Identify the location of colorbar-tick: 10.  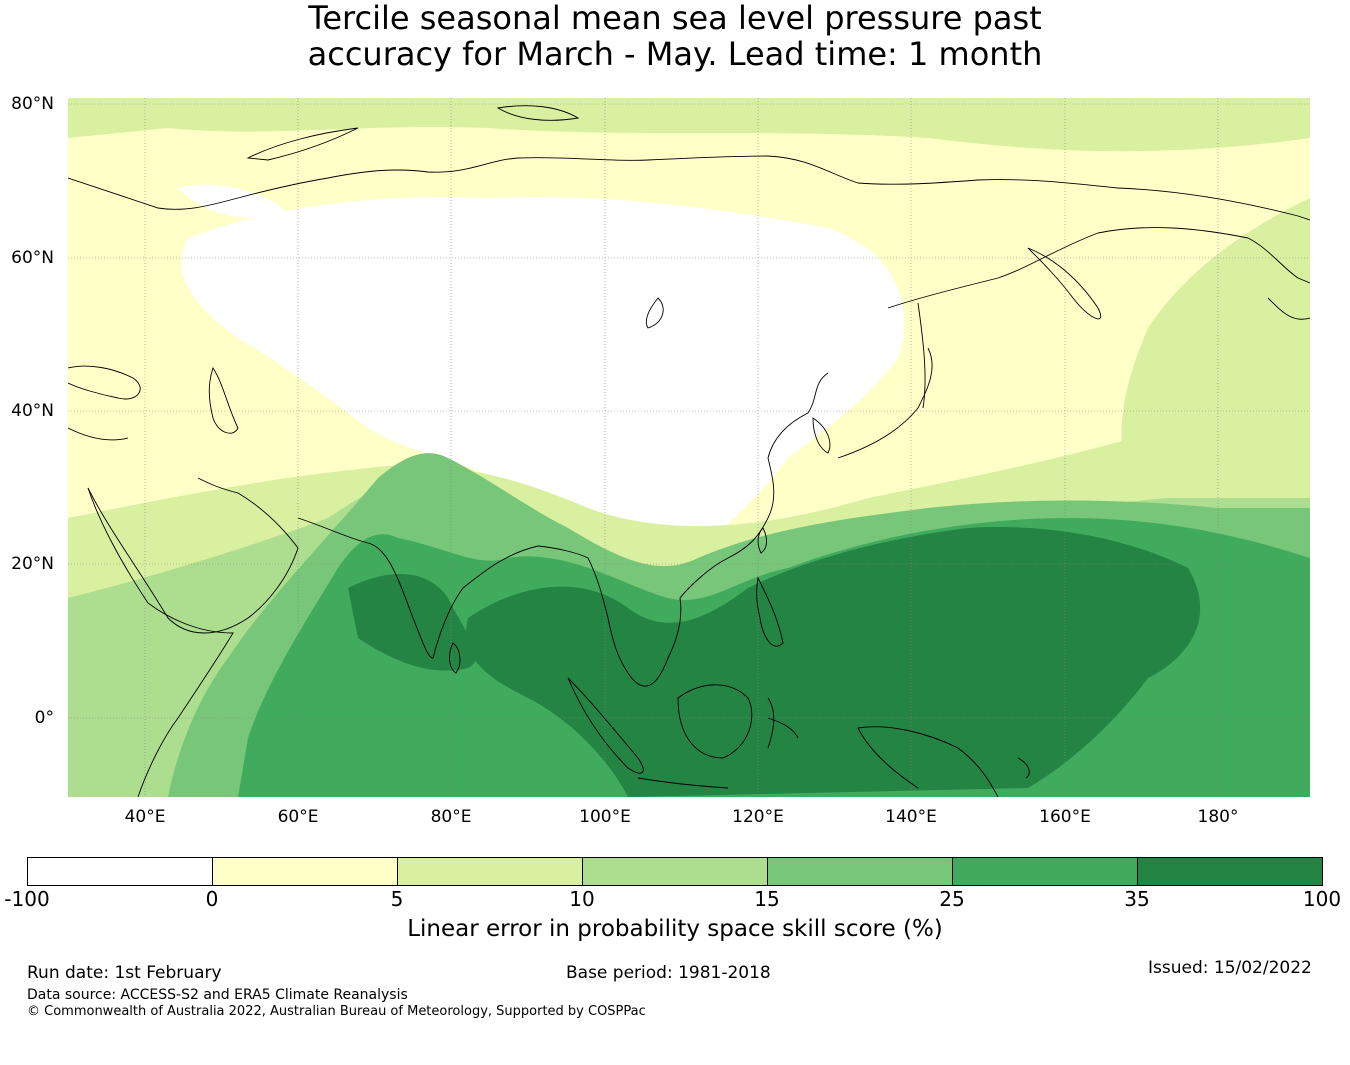
(582, 899).